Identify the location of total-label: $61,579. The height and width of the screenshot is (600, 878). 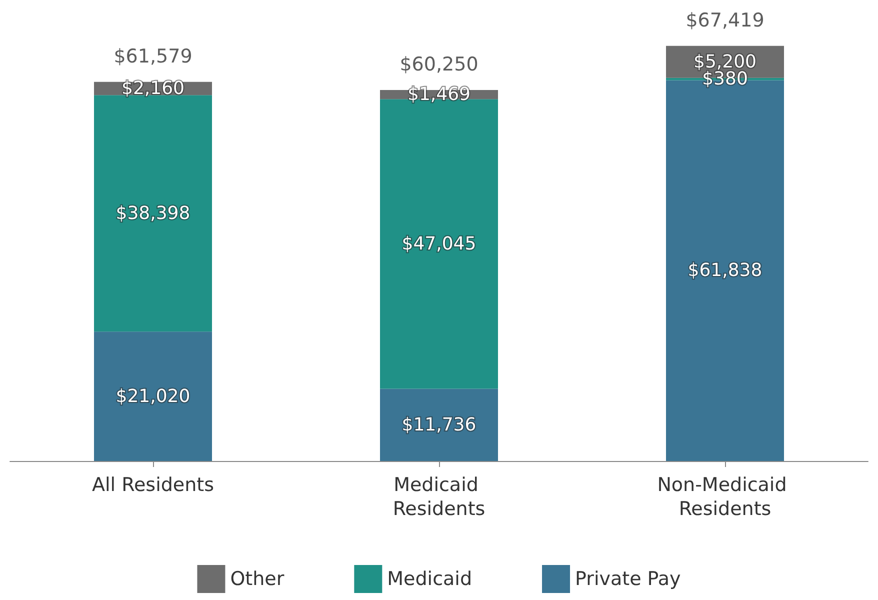
(153, 56).